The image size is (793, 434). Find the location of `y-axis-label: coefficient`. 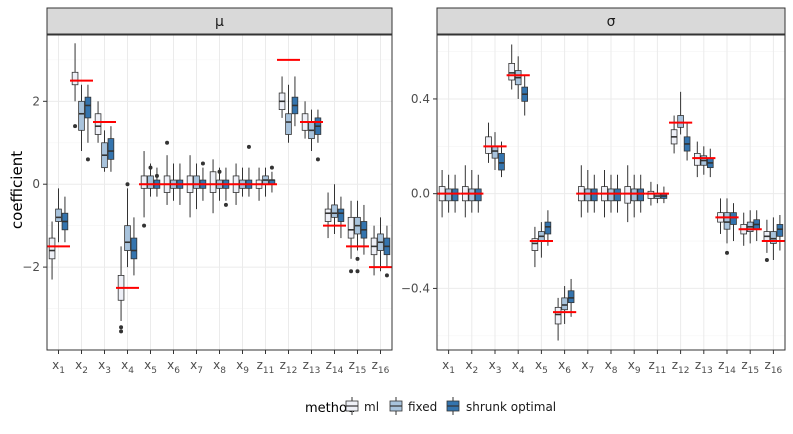

y-axis-label: coefficient is located at coordinates (17, 190).